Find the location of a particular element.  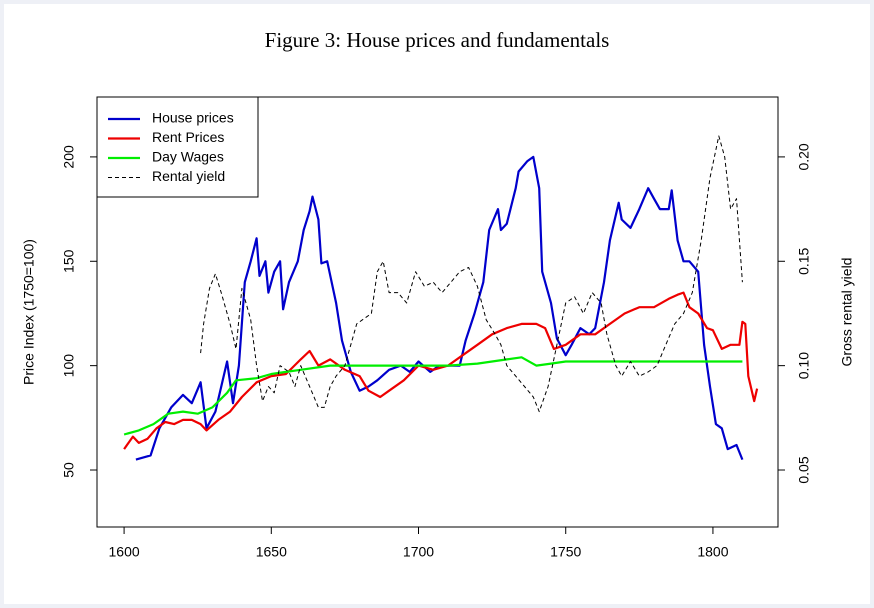

y-tick-label: 100 is located at coordinates (69, 366).